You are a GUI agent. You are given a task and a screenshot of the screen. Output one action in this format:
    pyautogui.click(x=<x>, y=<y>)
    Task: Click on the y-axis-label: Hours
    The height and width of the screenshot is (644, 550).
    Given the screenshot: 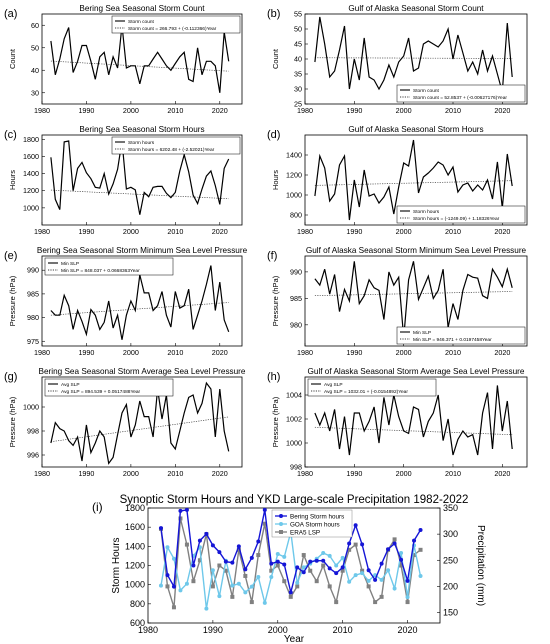 What is the action you would take?
    pyautogui.click(x=275, y=180)
    